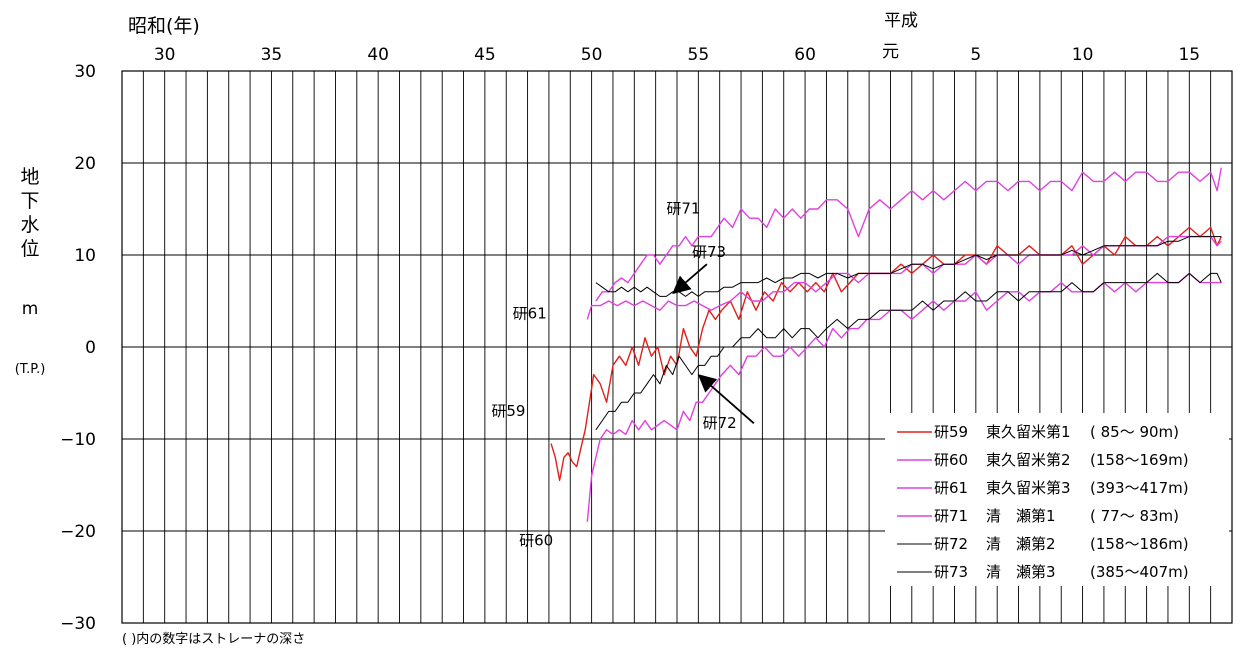 The image size is (1254, 648). What do you see at coordinates (1139, 572) in the screenshot?
I see `legend-depth: (385〜407m)` at bounding box center [1139, 572].